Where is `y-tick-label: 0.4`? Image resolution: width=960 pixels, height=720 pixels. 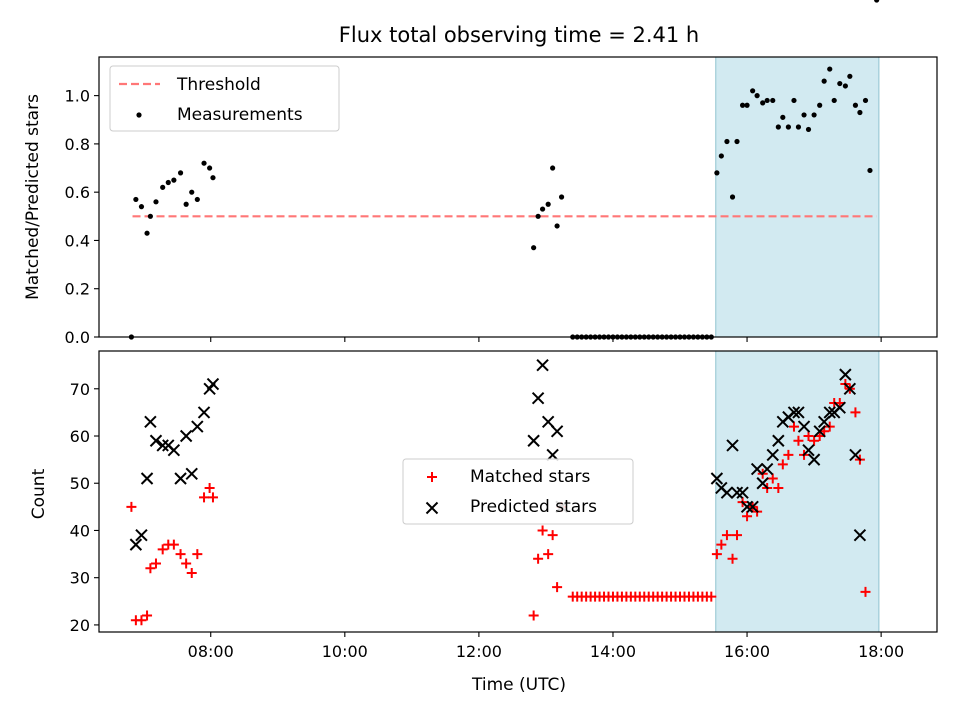 y-tick-label: 0.4 is located at coordinates (77, 240).